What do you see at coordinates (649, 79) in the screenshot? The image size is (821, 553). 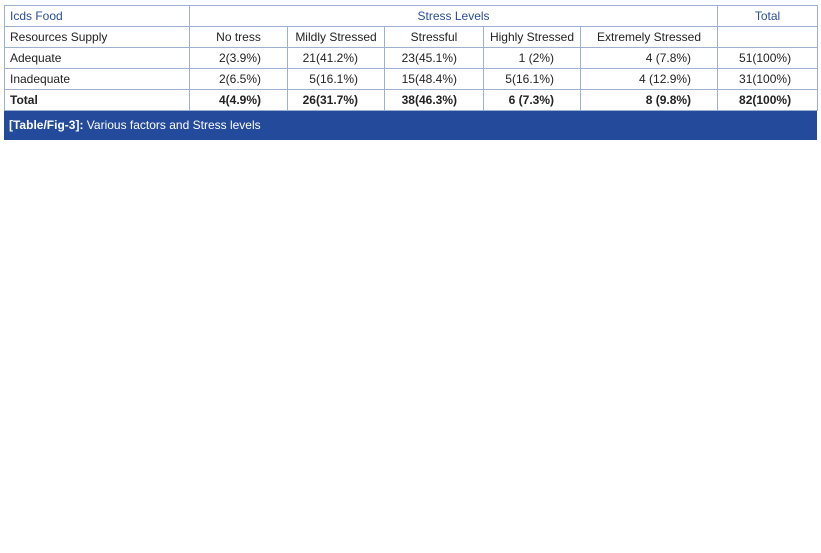 I see `data-cell: 4 (12.9%)` at bounding box center [649, 79].